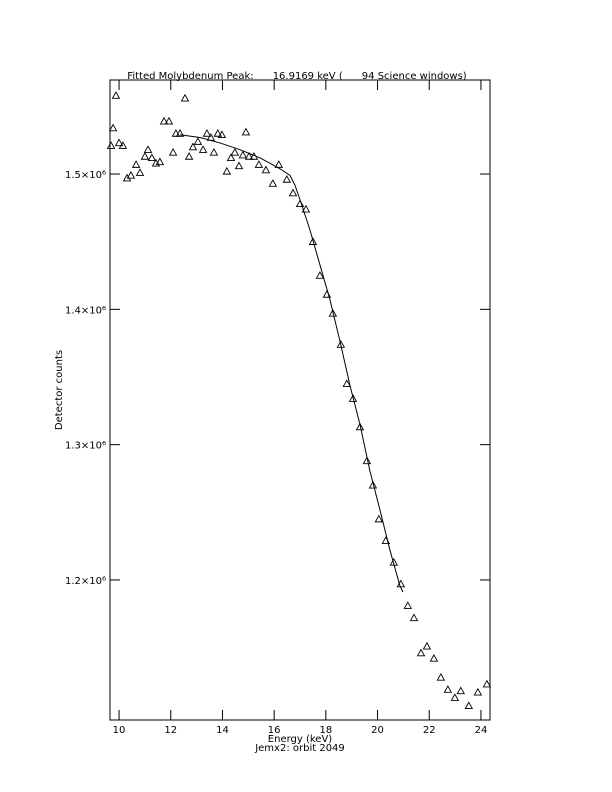 The height and width of the screenshot is (792, 612). Describe the element at coordinates (119, 730) in the screenshot. I see `x-tick-label: 10` at that location.